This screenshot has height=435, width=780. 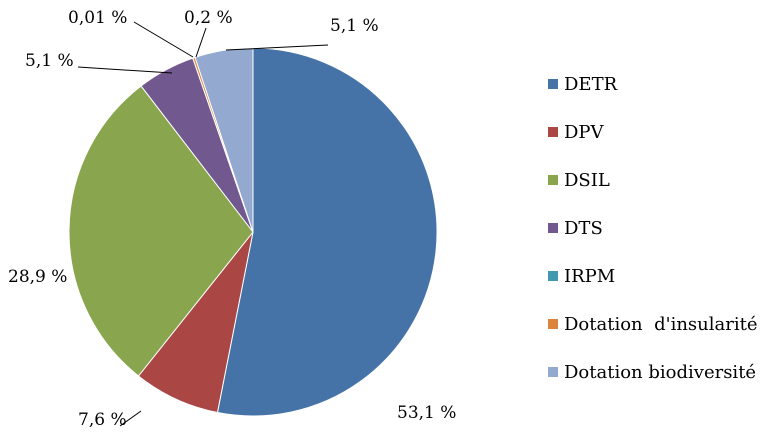 What do you see at coordinates (277, 47) in the screenshot?
I see `leader-line-dotation-biodiversite` at bounding box center [277, 47].